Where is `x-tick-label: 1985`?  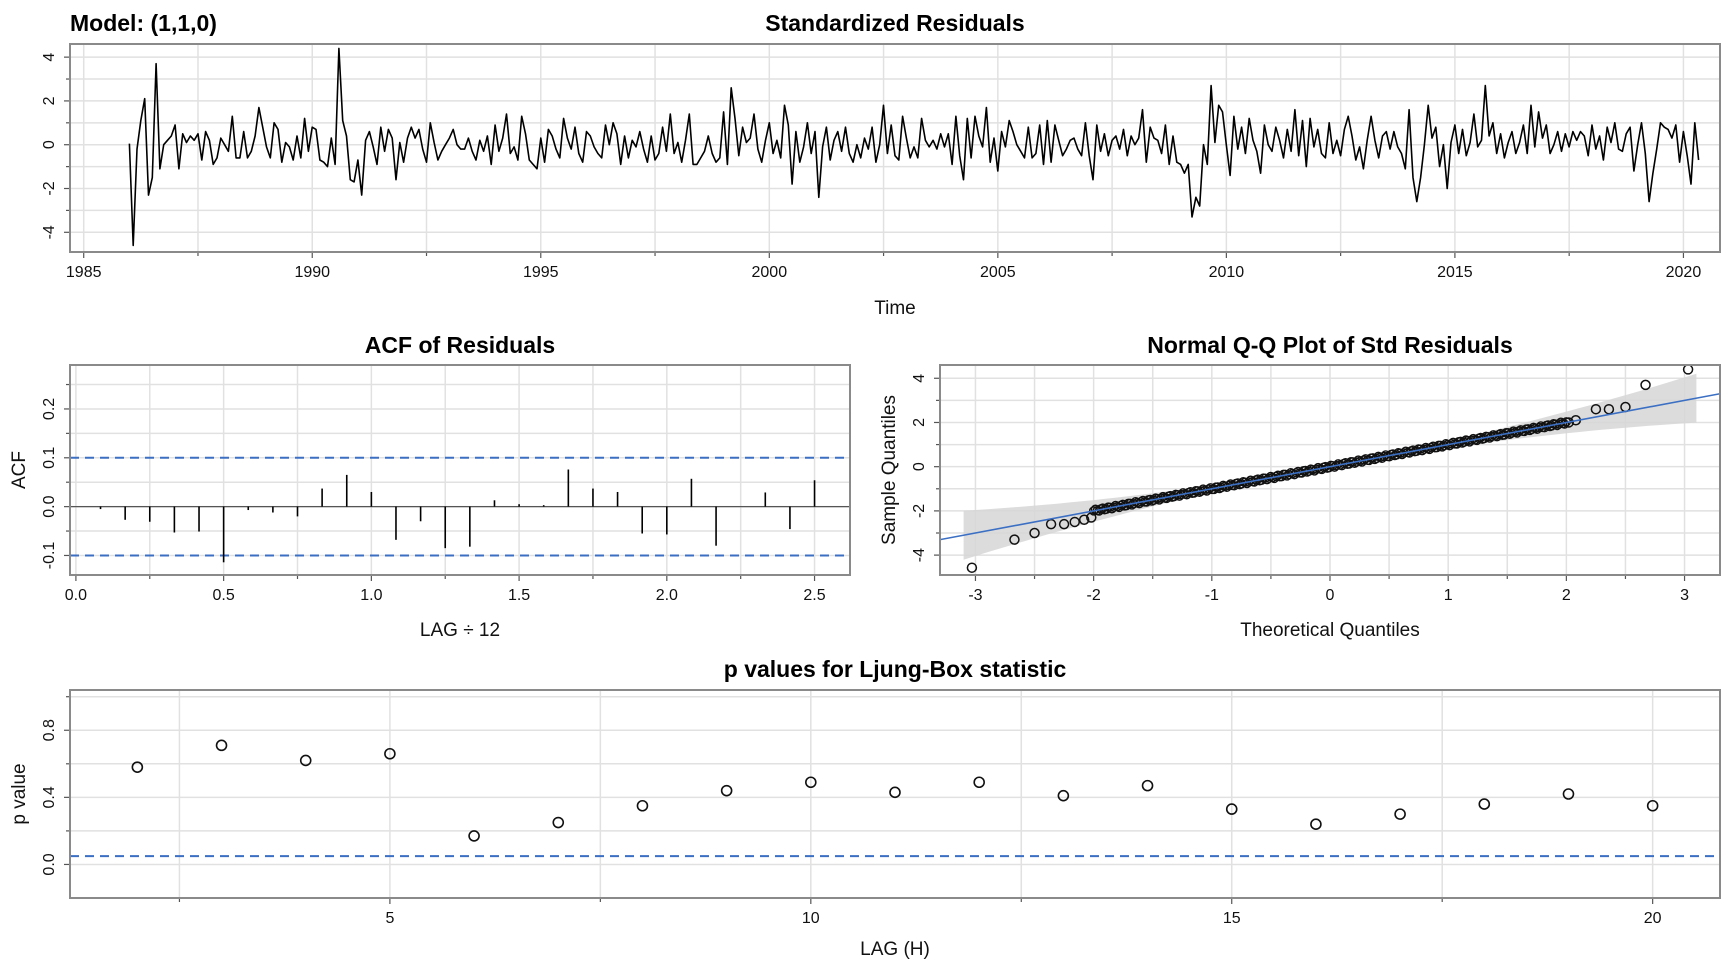
x-tick-label: 1985 is located at coordinates (84, 272).